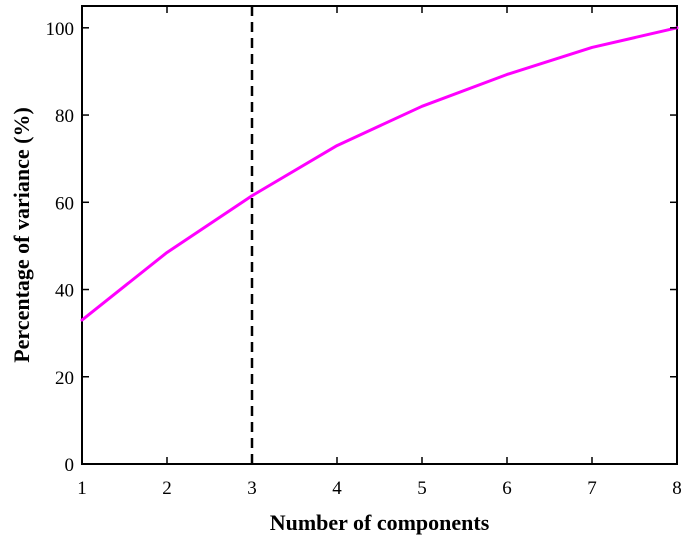 Image resolution: width=685 pixels, height=546 pixels. What do you see at coordinates (60, 29) in the screenshot?
I see `y-tick-label: 100` at bounding box center [60, 29].